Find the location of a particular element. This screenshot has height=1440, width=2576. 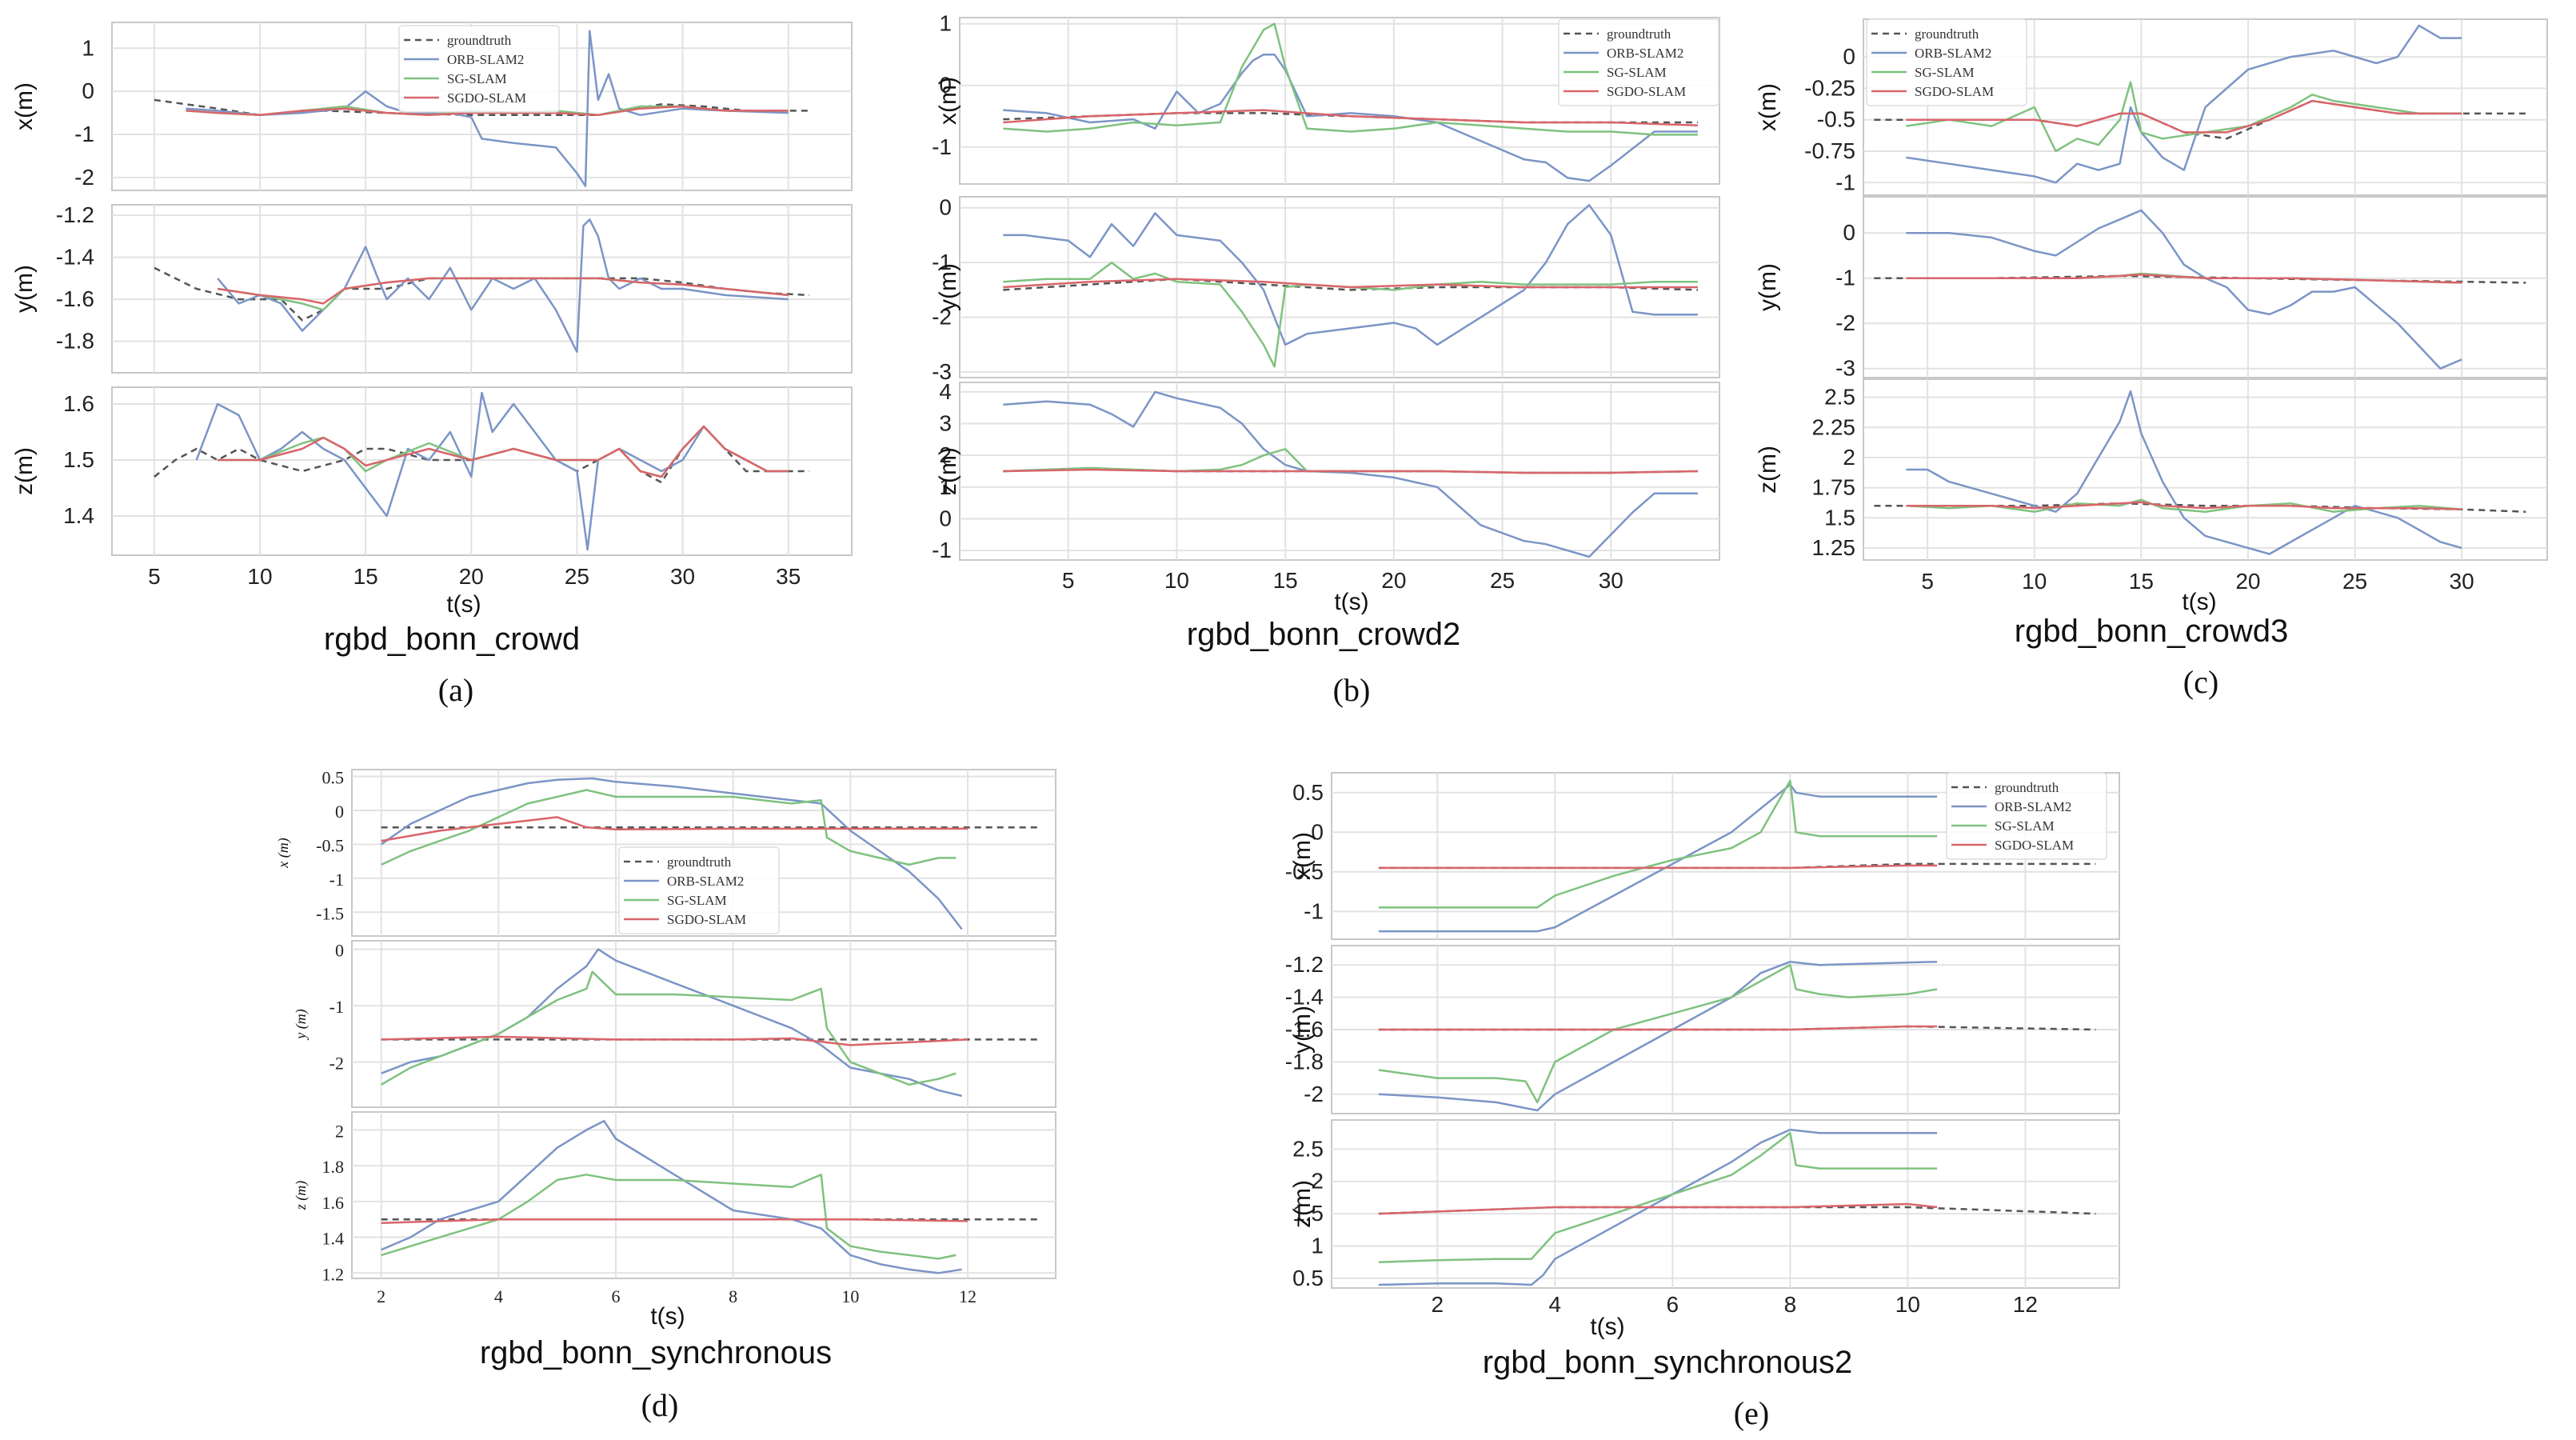

series-e-2-orb-slam2 is located at coordinates (1658, 1207).